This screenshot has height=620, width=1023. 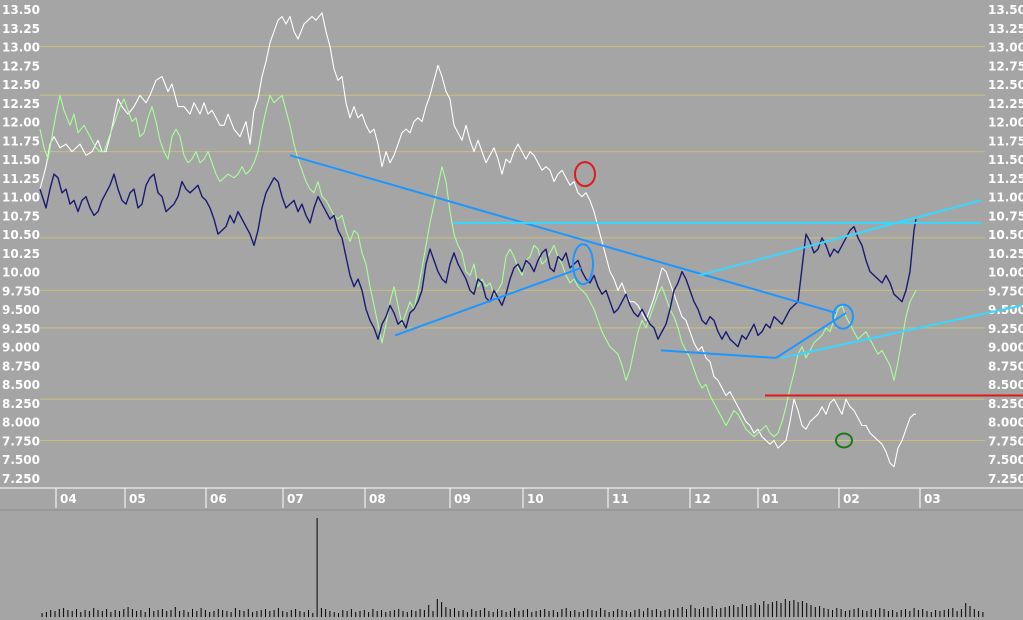 What do you see at coordinates (21, 423) in the screenshot?
I see `left-tick-label: 8.000` at bounding box center [21, 423].